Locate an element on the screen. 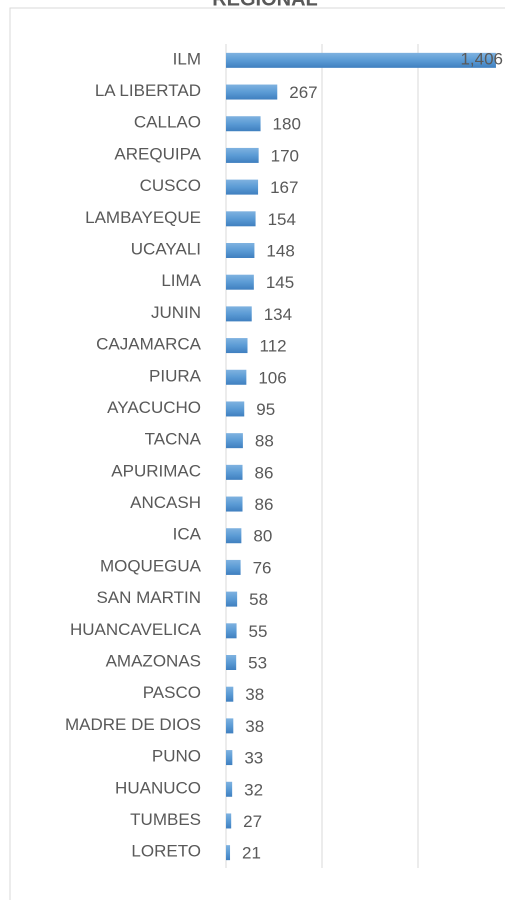  data-label: 180 is located at coordinates (287, 124).